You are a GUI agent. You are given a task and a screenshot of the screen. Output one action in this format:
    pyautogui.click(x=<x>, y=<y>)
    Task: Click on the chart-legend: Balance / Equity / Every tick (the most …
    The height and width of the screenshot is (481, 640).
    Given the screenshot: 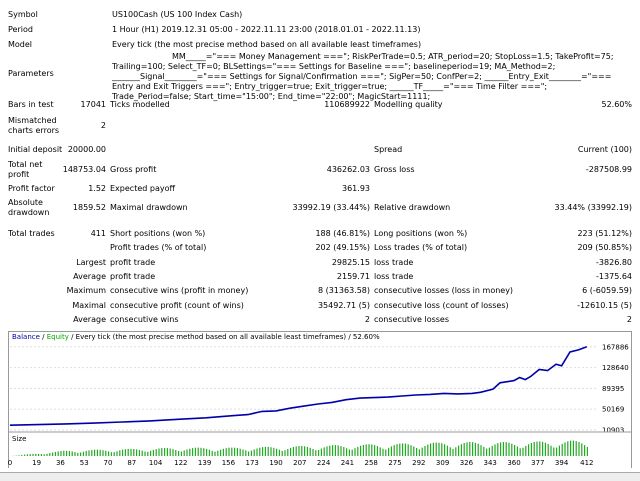 What is the action you would take?
    pyautogui.click(x=196, y=337)
    